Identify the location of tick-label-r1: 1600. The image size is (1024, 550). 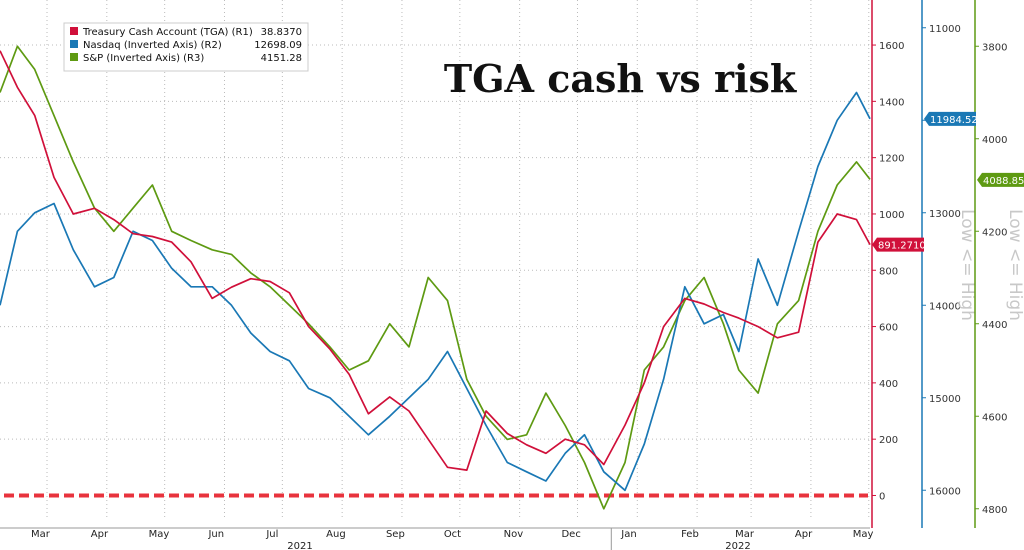
(891, 46).